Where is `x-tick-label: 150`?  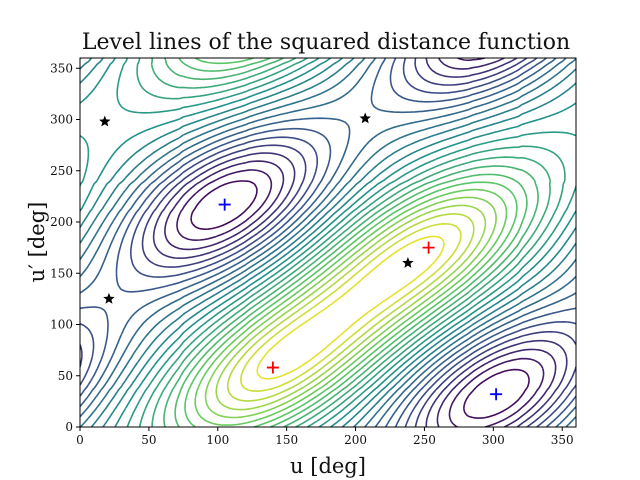
x-tick-label: 150 is located at coordinates (286, 440).